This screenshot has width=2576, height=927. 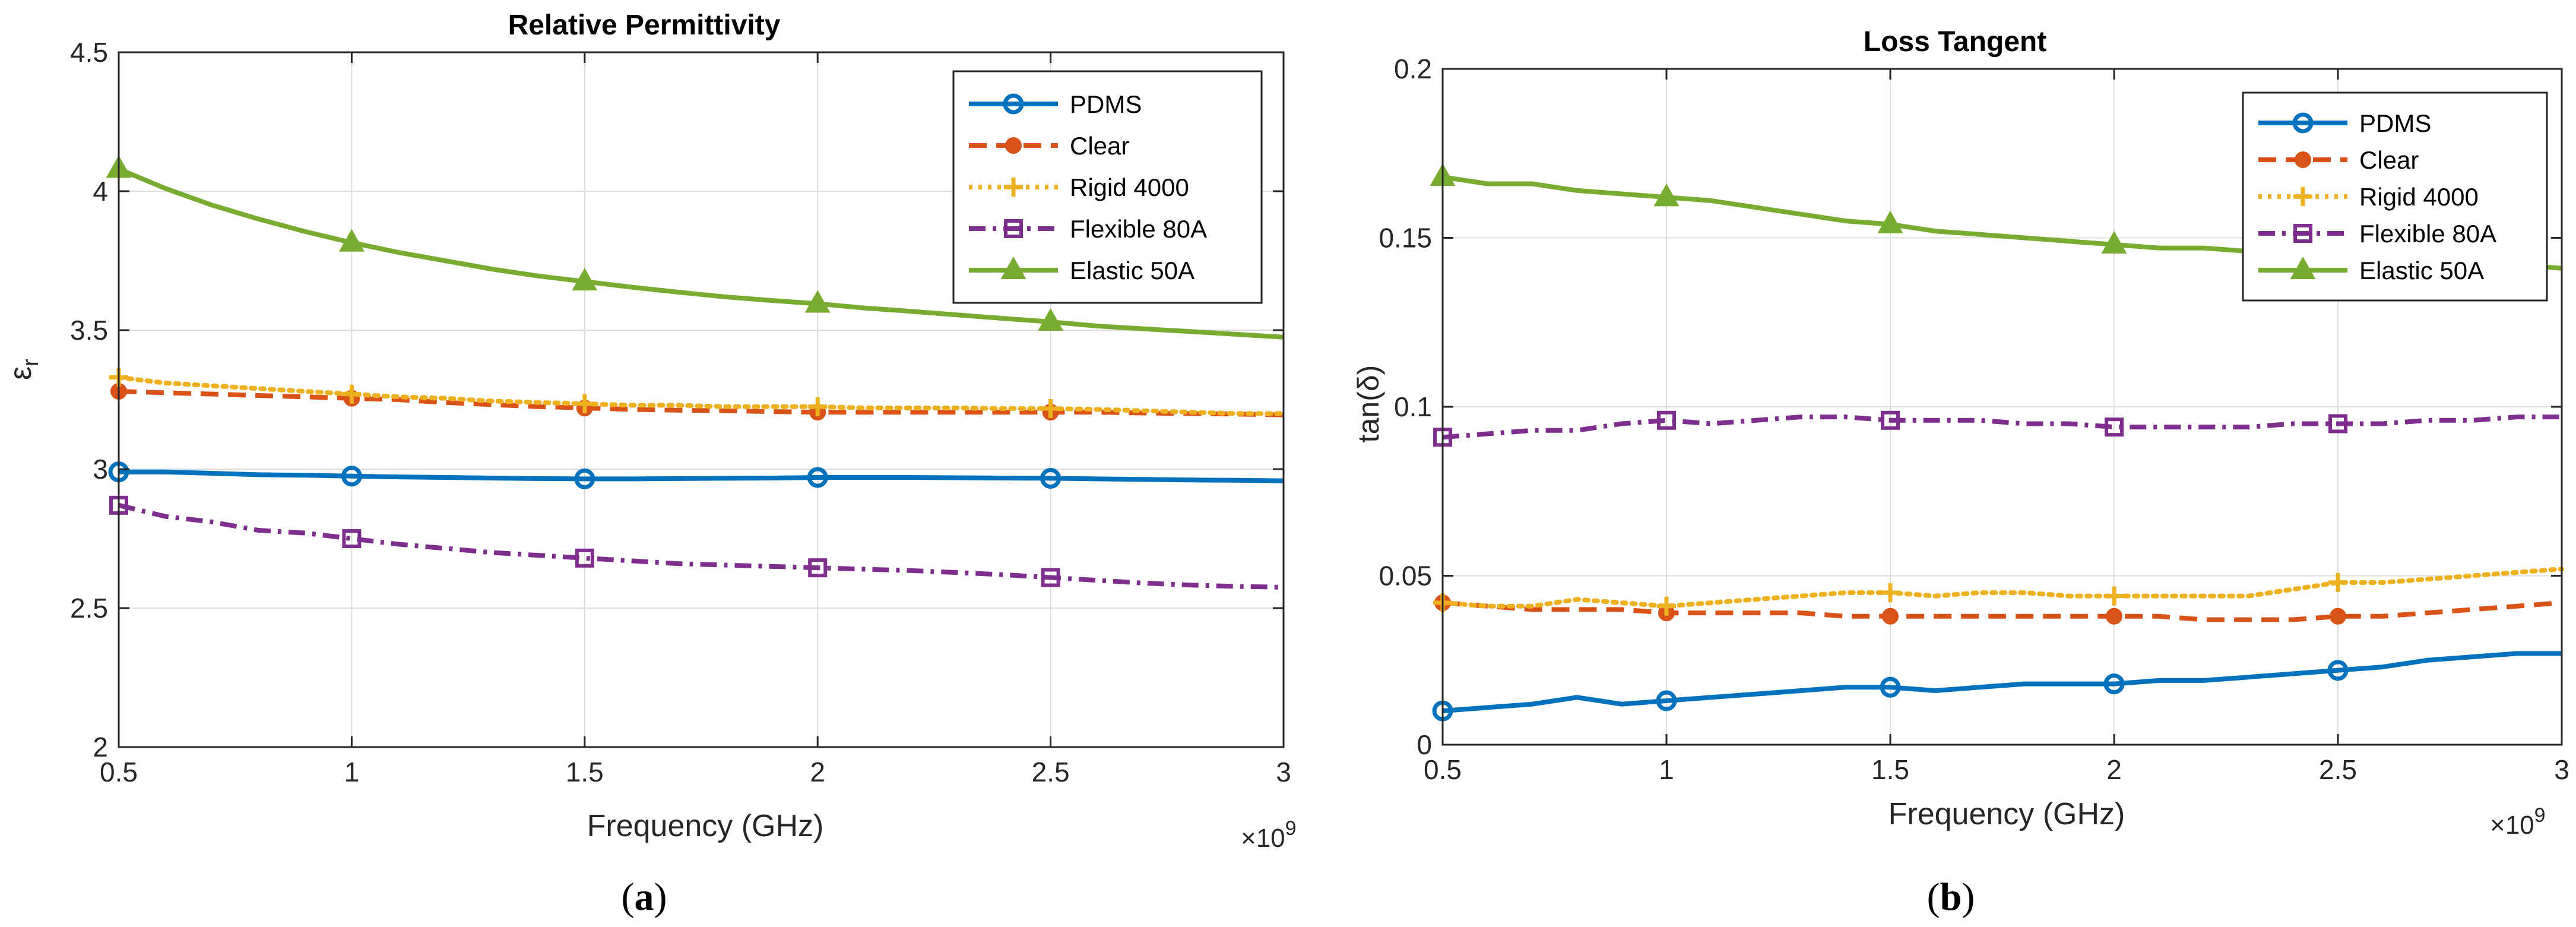 What do you see at coordinates (89, 608) in the screenshot?
I see `y-tick-label: 2.5` at bounding box center [89, 608].